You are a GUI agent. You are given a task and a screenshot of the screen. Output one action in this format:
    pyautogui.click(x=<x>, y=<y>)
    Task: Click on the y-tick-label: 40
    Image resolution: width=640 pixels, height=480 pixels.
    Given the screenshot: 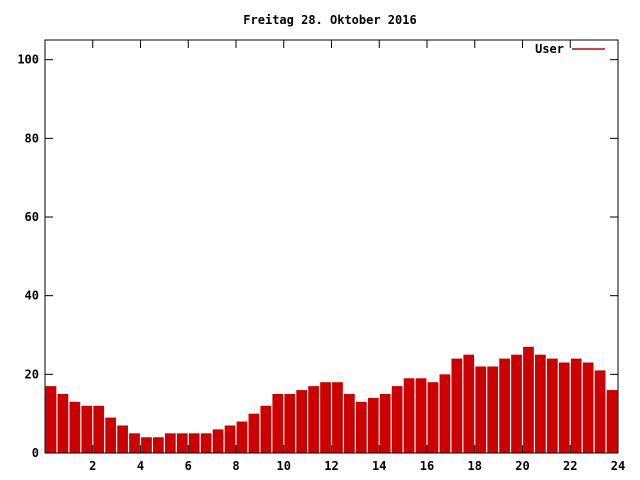 What is the action you would take?
    pyautogui.click(x=32, y=296)
    